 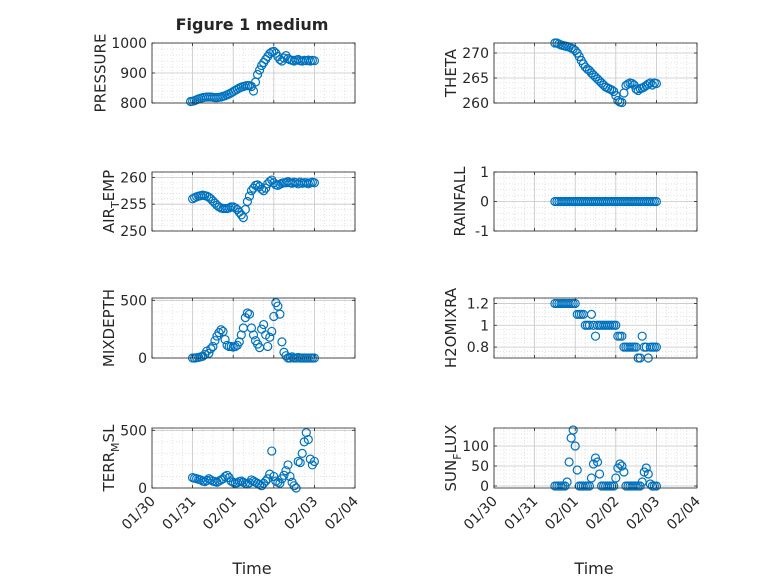 What do you see at coordinates (562, 514) in the screenshot?
I see `x-tick-label: 02/01` at bounding box center [562, 514].